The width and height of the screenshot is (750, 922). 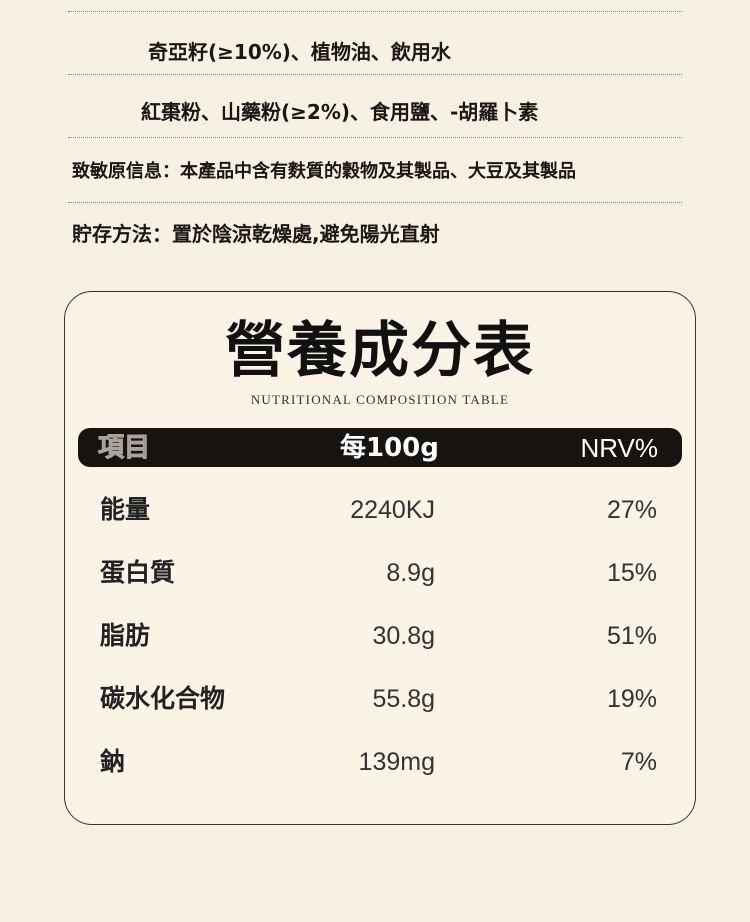 What do you see at coordinates (392, 510) in the screenshot?
I see `nutrient-value: 2240KJ` at bounding box center [392, 510].